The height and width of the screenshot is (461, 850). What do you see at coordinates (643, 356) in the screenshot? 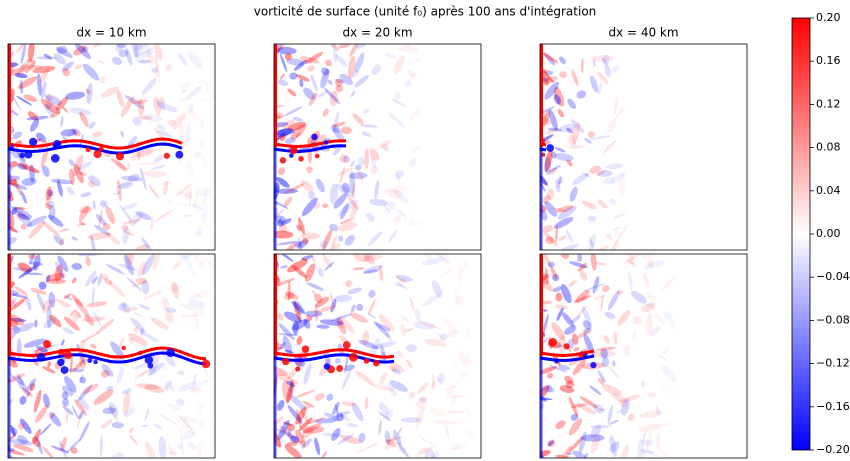
I see `panel-frame` at bounding box center [643, 356].